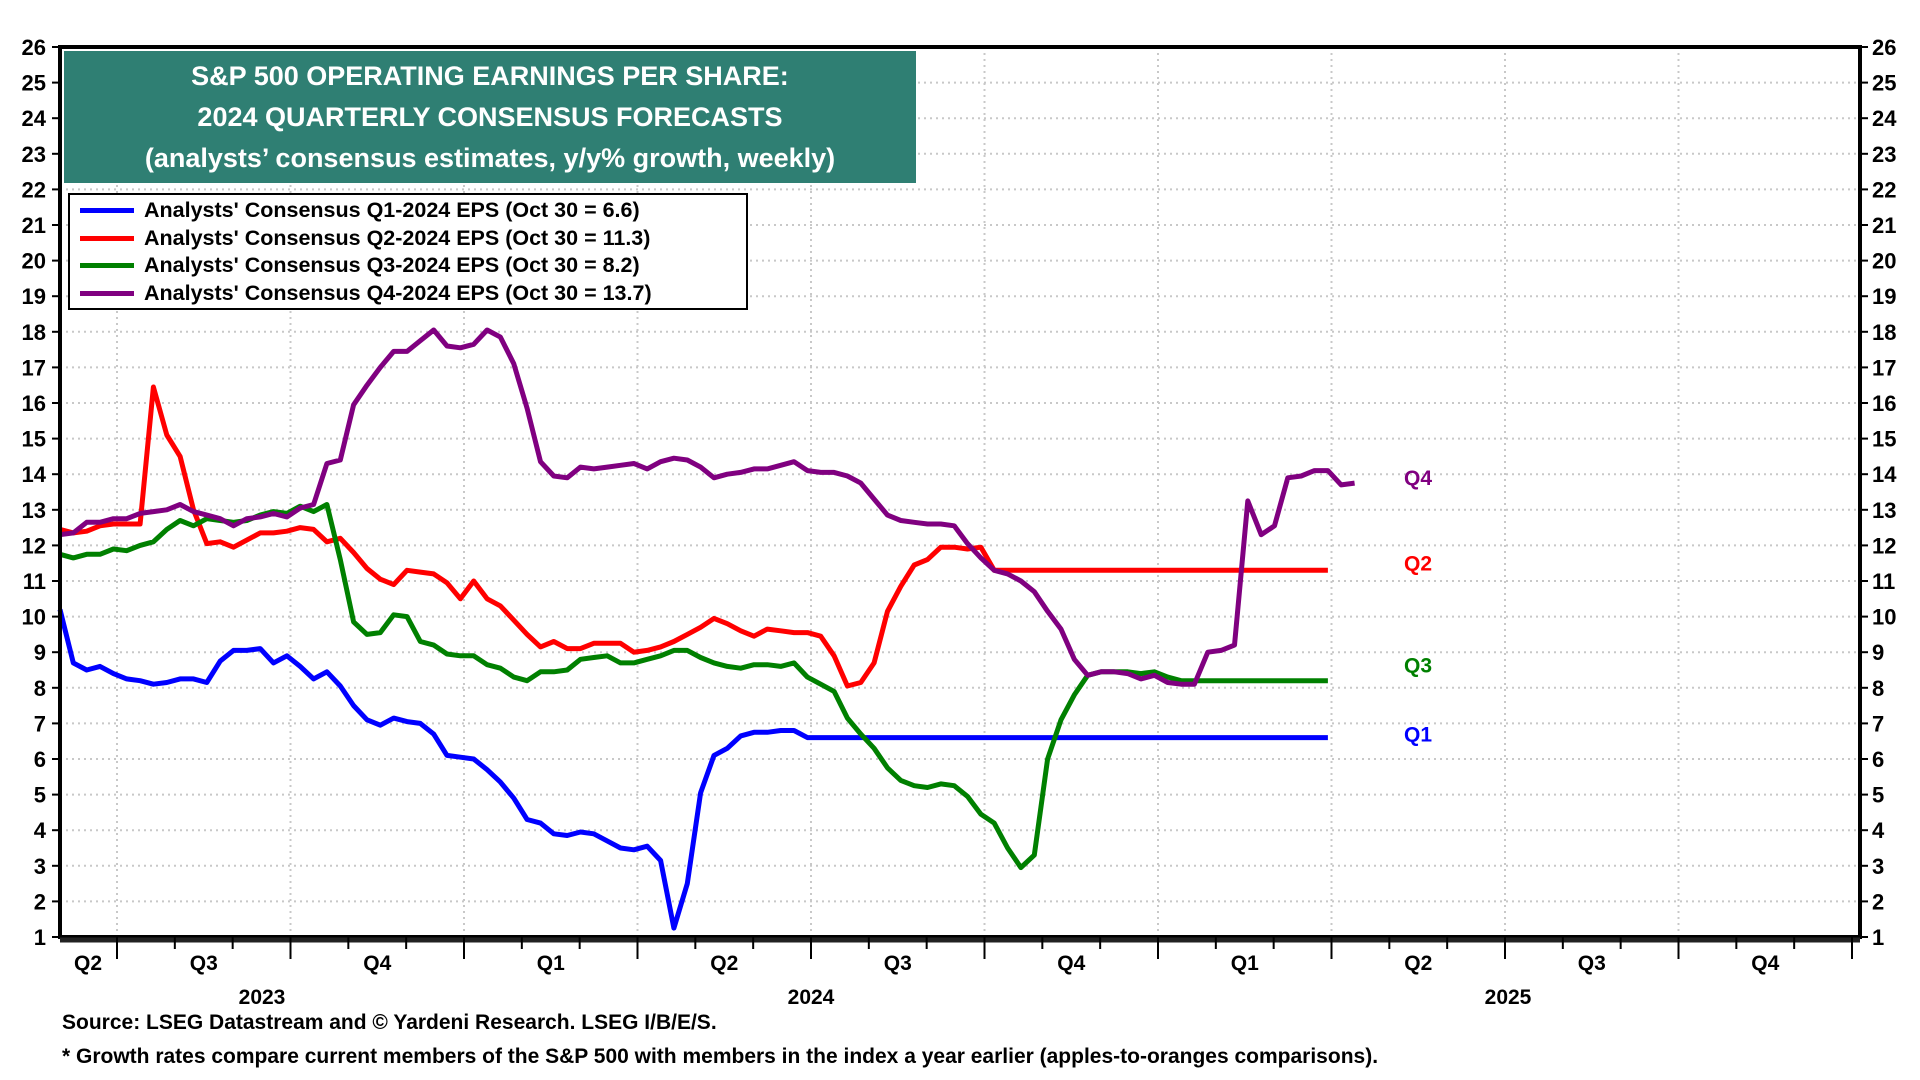 The height and width of the screenshot is (1080, 1920). Describe the element at coordinates (1878, 795) in the screenshot. I see `y-tick-label-right: 5` at that location.